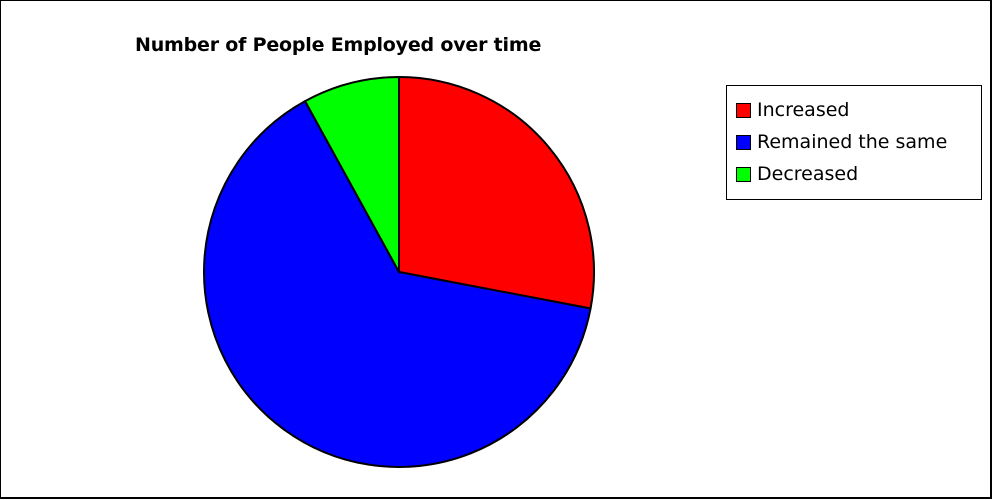 This screenshot has width=992, height=500. Describe the element at coordinates (854, 110) in the screenshot. I see `legend-item-increased: Increased` at that location.